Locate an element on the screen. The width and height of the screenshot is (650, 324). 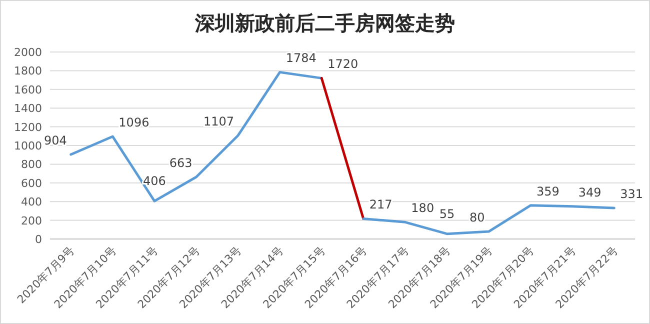
y-tick-label: 0 is located at coordinates (38, 239).